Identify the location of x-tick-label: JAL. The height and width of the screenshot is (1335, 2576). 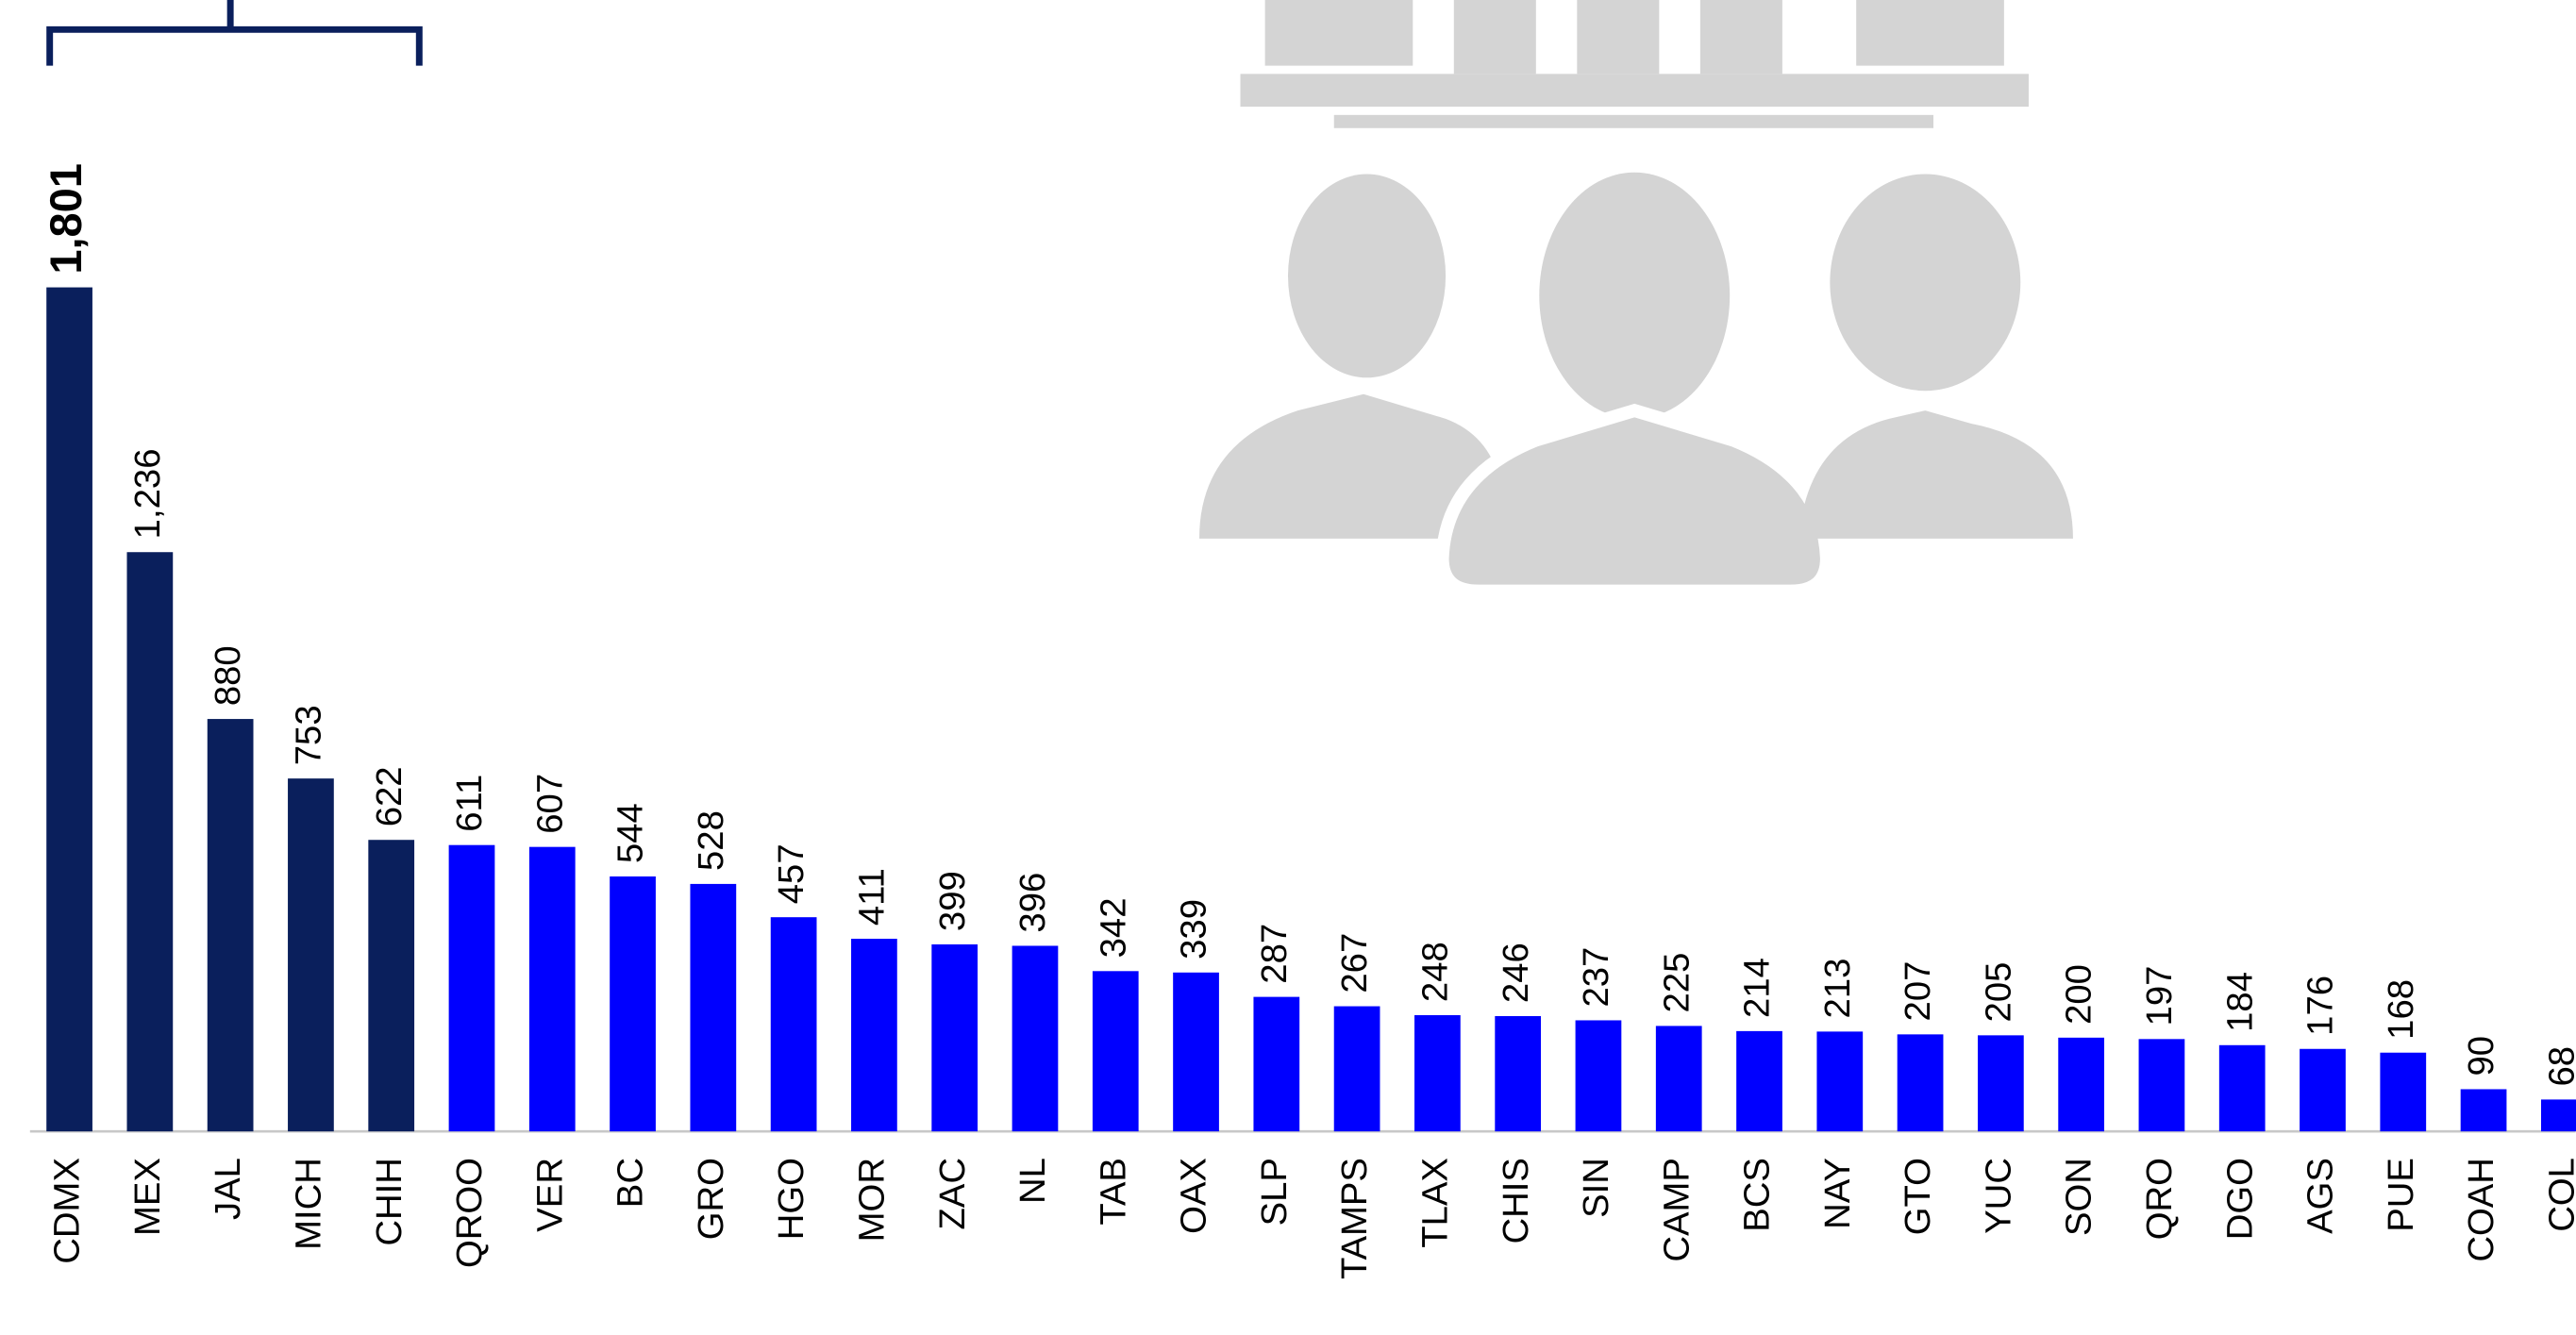
(228, 1189).